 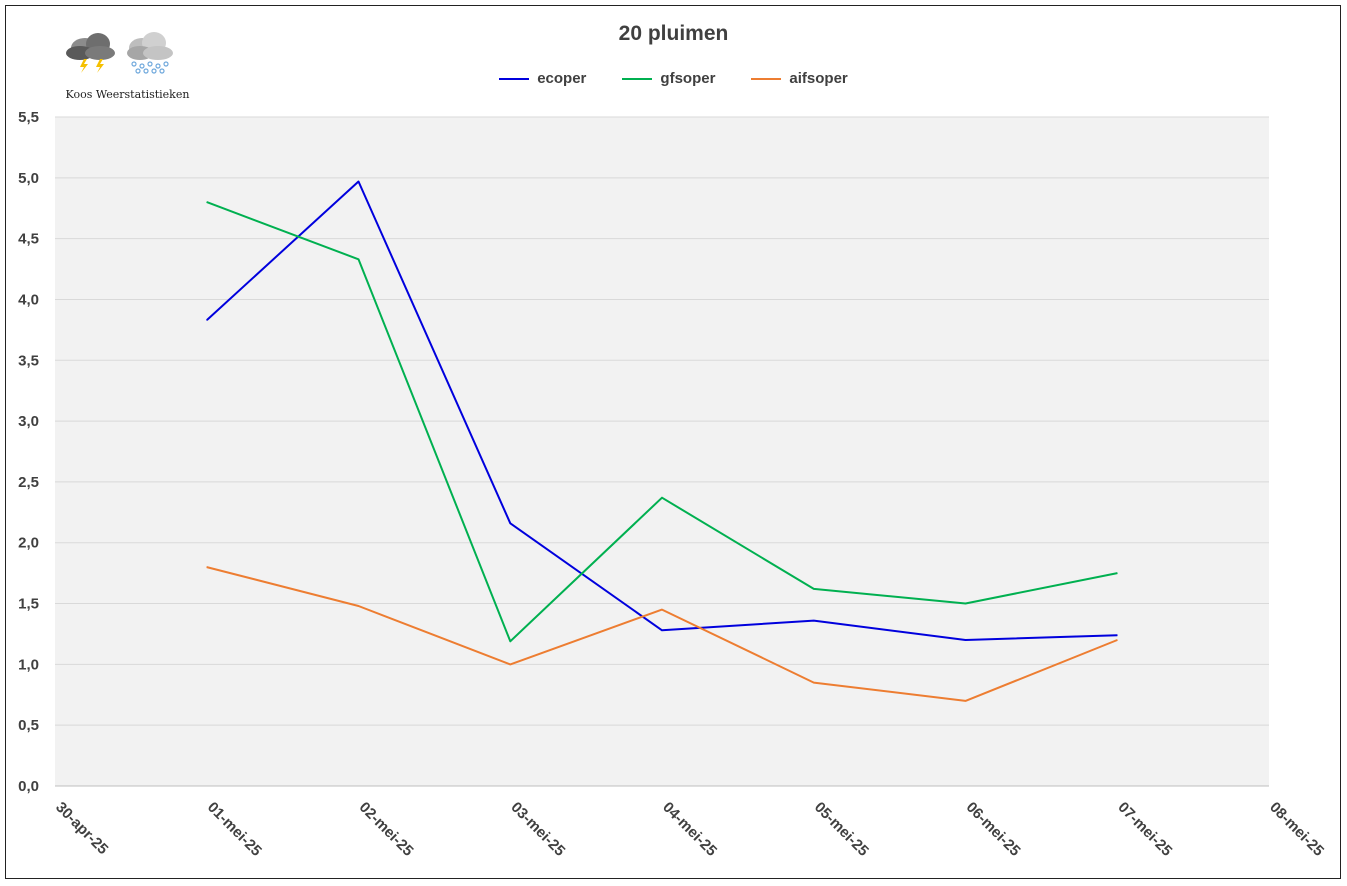 What do you see at coordinates (562, 78) in the screenshot?
I see `legend-label: ecoper` at bounding box center [562, 78].